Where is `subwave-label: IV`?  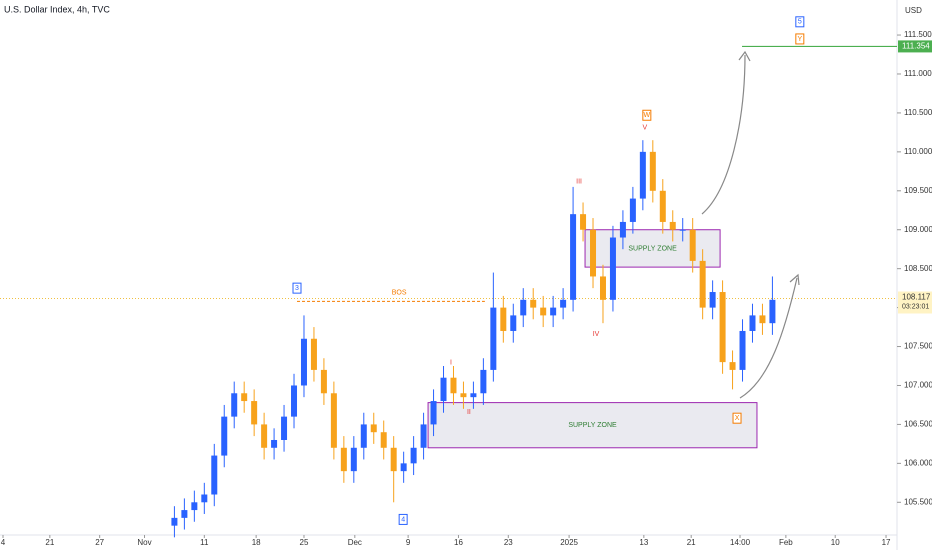 subwave-label: IV is located at coordinates (596, 334).